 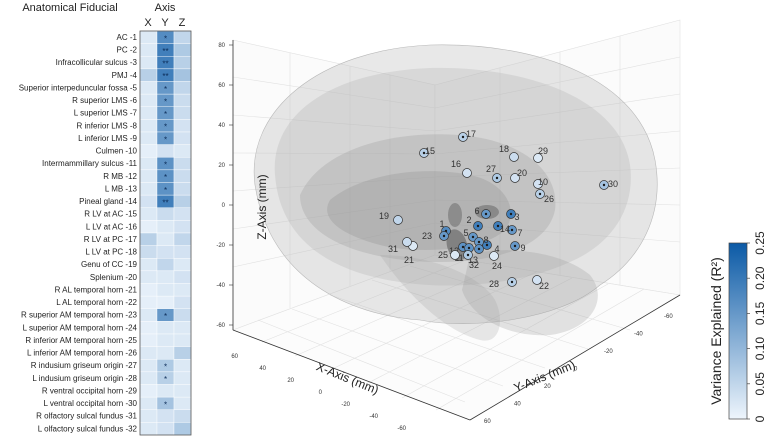 I want to click on row-label: R ventral occipital horn -29, so click(x=90, y=390).